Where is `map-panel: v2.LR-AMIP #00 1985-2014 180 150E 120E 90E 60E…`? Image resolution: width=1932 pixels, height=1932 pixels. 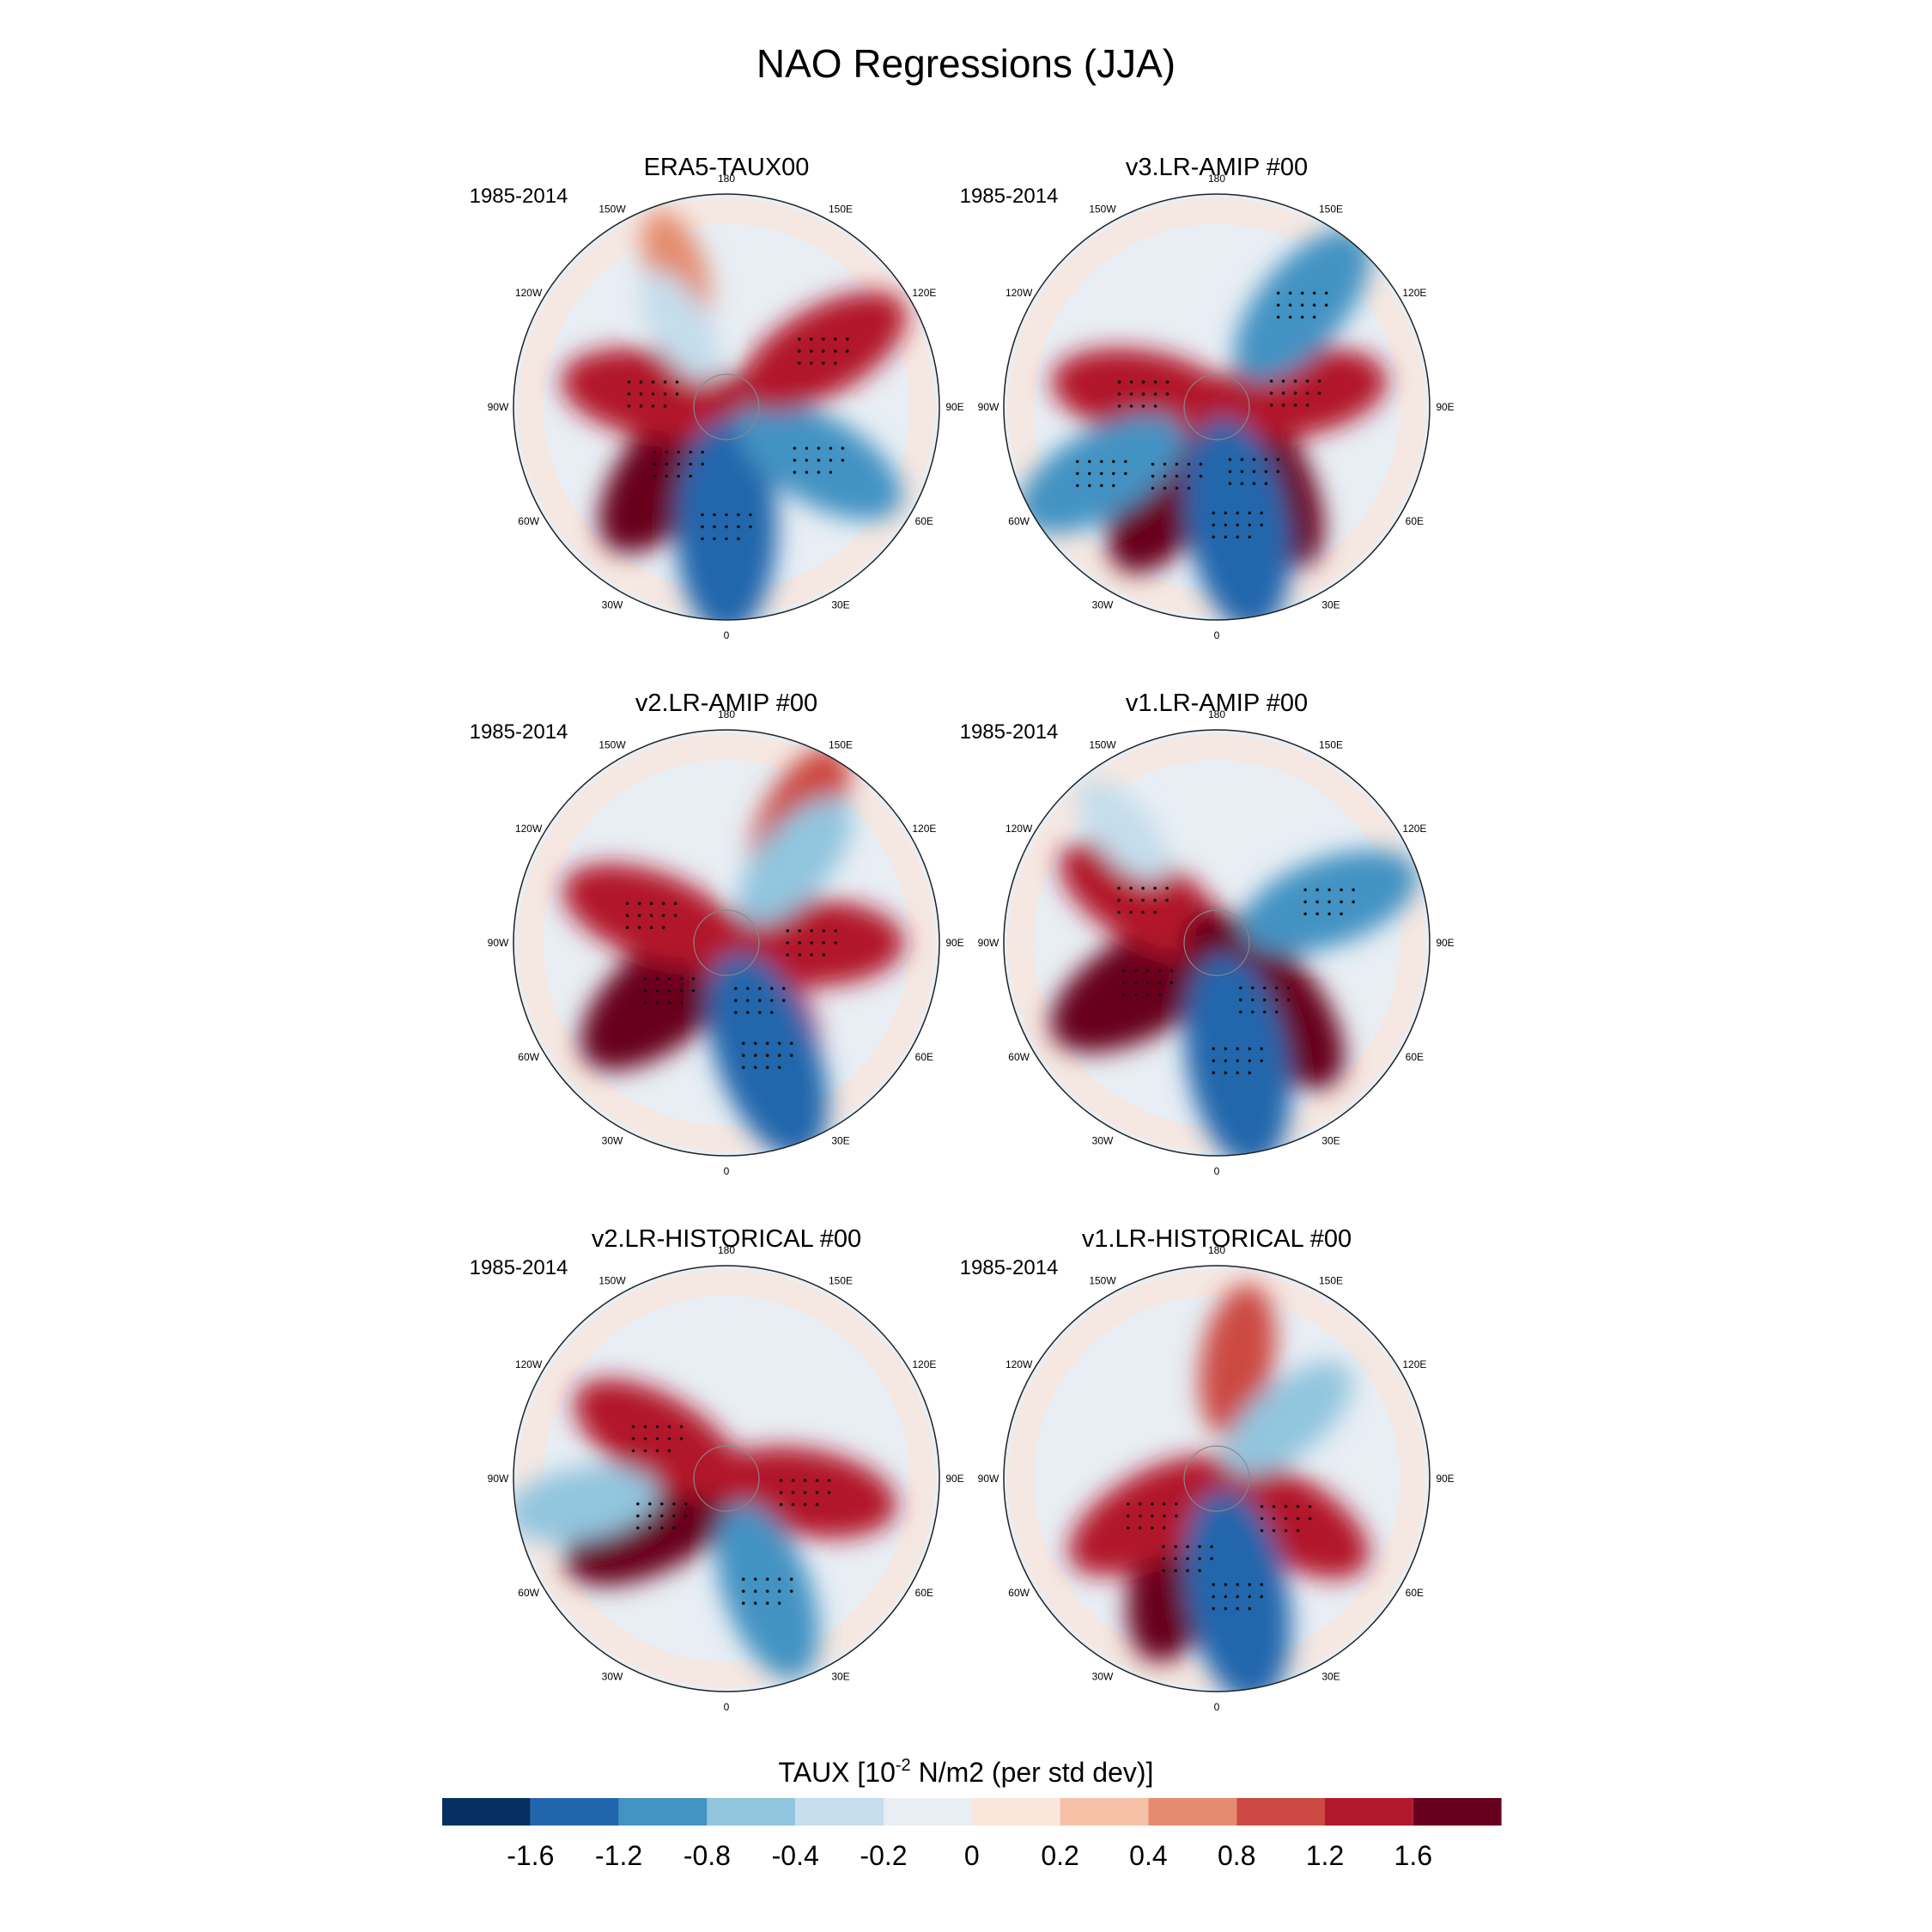
map-panel: v2.LR-AMIP #00 1985-2014 180 150E 120E 90E 60E… is located at coordinates (717, 933).